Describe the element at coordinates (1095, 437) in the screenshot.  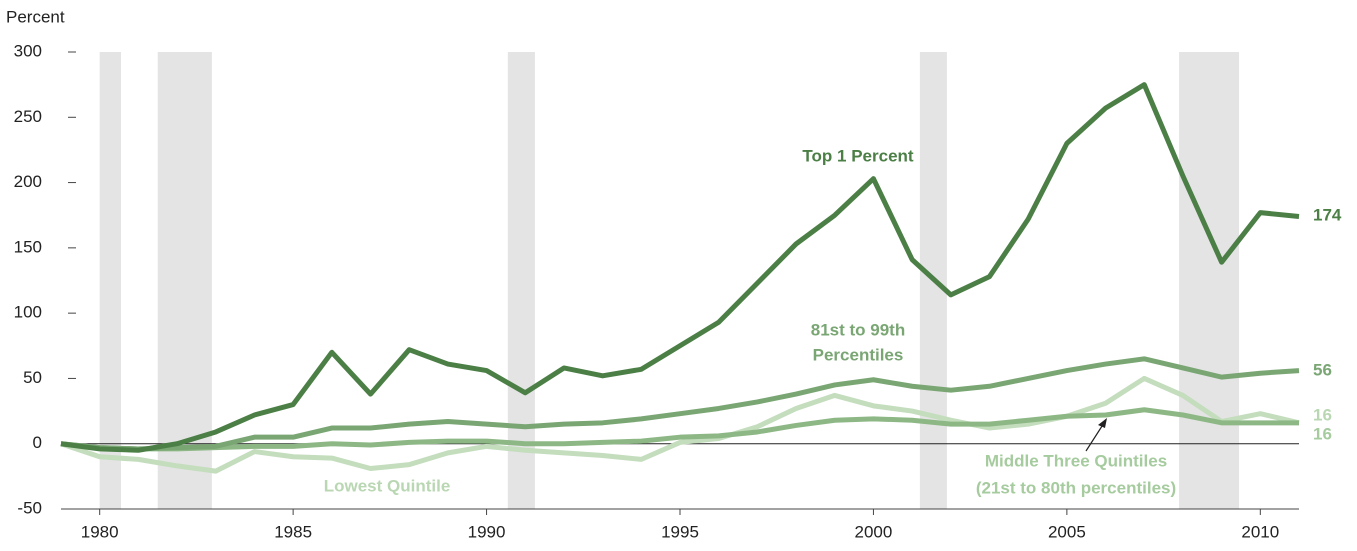
I see `arrow` at that location.